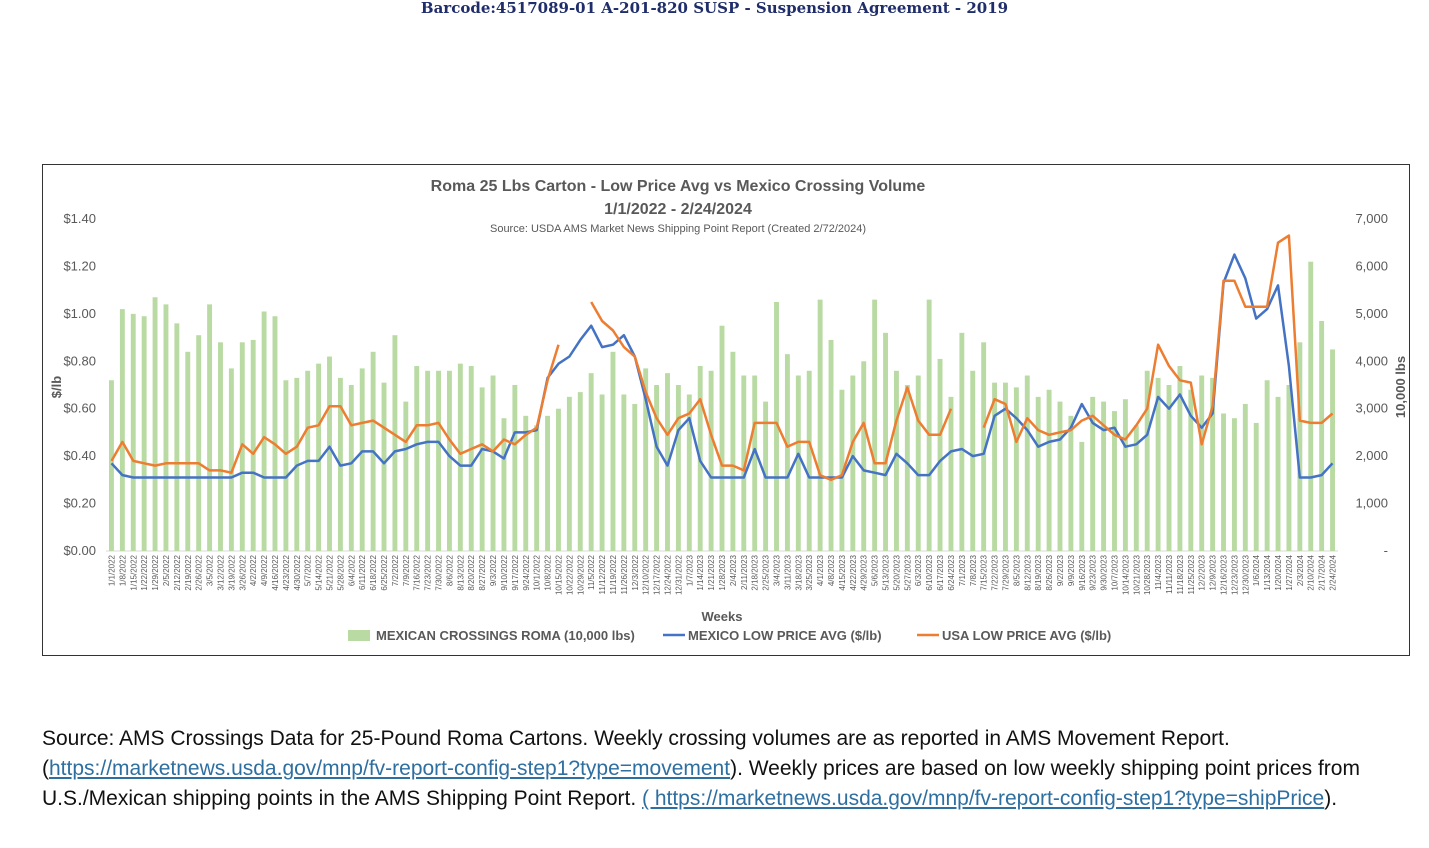  What do you see at coordinates (1027, 572) in the screenshot?
I see `x-tick-label: 8/12/2023` at bounding box center [1027, 572].